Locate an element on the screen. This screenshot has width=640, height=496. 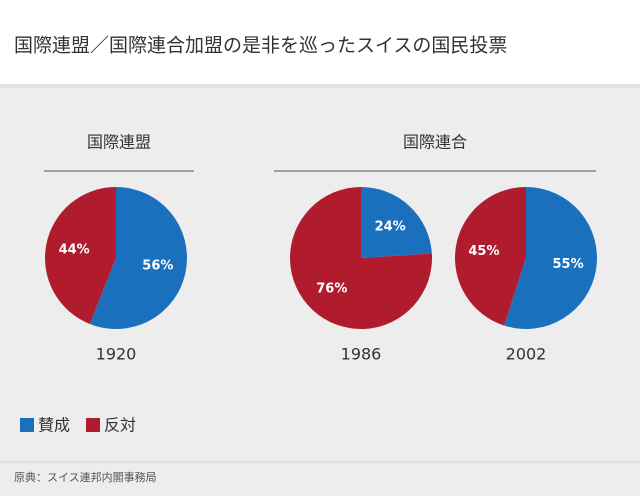
chart-title: 国際連盟／国際連合加盟の是非を巡ったスイスの国民投票 is located at coordinates (260, 46).